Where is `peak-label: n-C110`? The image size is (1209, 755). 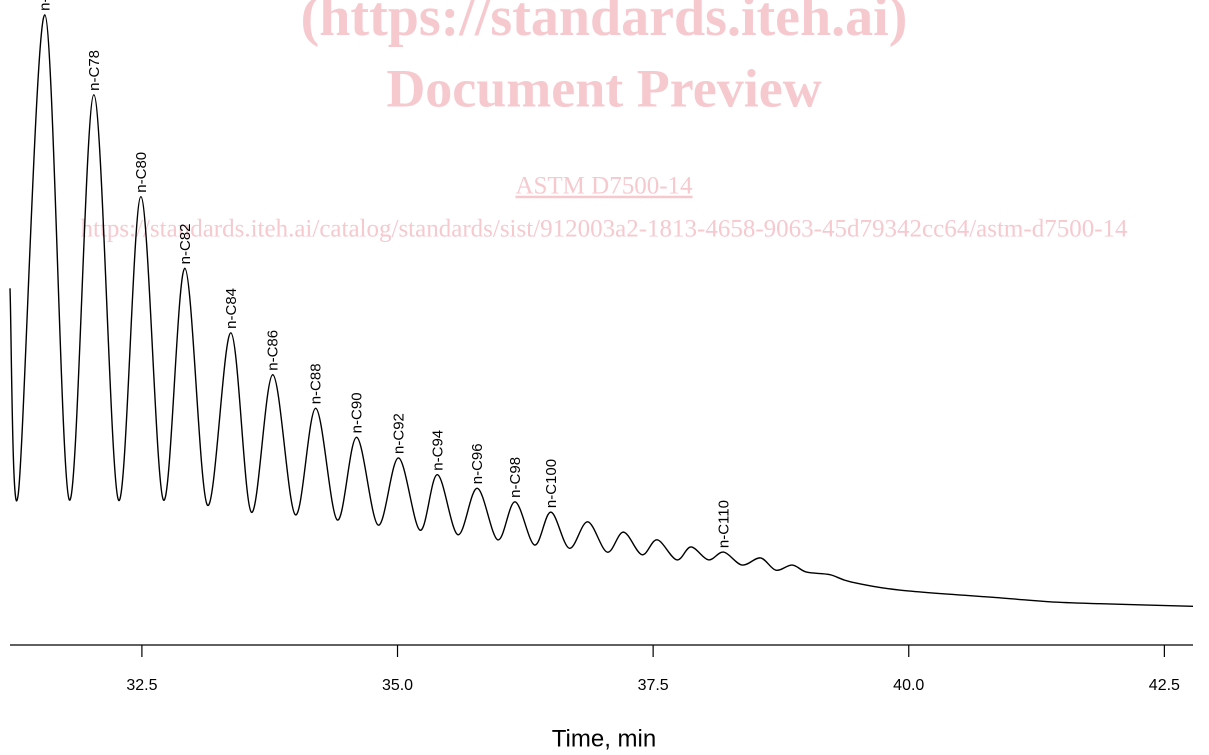 peak-label: n-C110 is located at coordinates (724, 524).